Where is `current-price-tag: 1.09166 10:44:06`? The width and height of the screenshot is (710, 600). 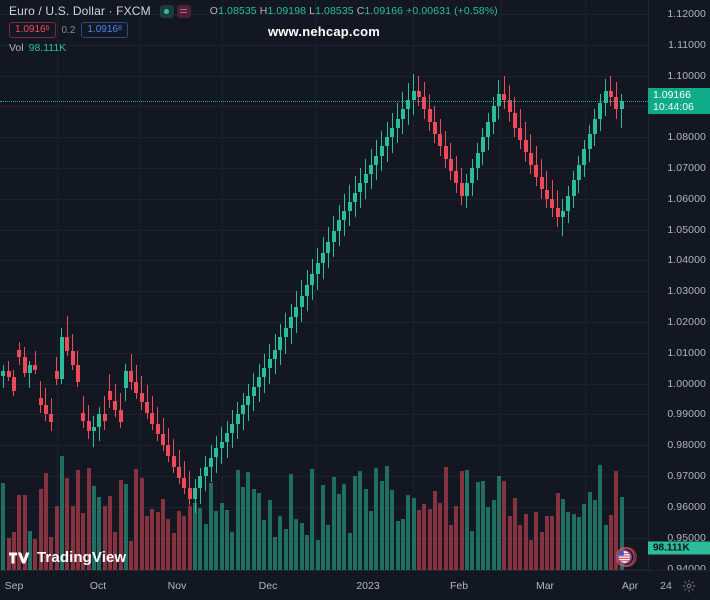
current-price-tag: 1.09166 10:44:06 is located at coordinates (679, 101).